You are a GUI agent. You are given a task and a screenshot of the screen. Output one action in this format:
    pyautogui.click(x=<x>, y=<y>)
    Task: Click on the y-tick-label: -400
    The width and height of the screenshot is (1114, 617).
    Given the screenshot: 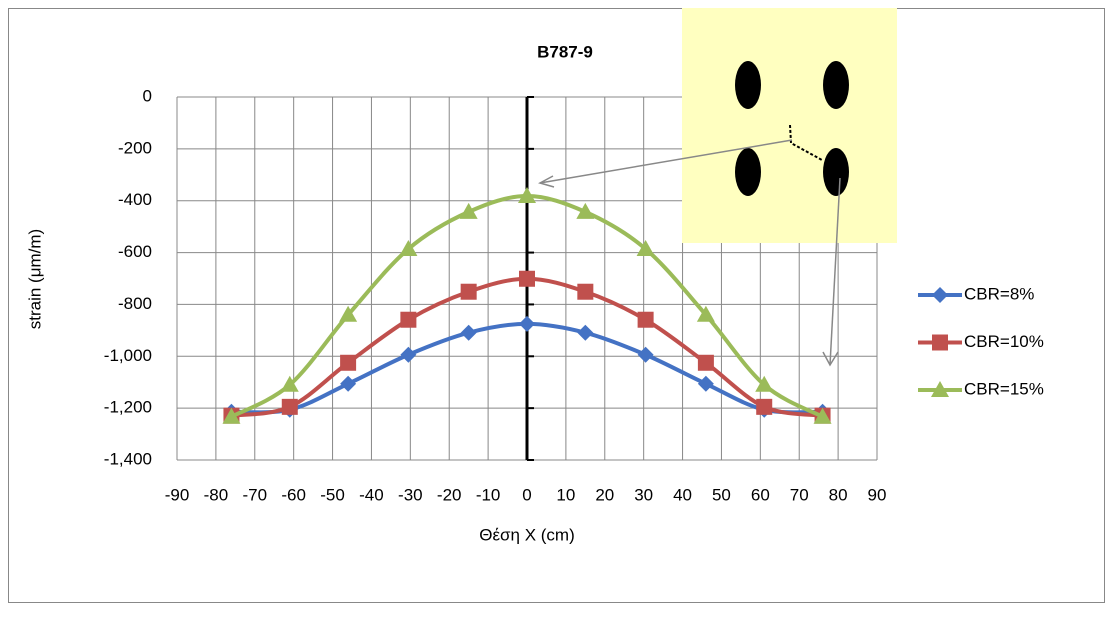 What is the action you would take?
    pyautogui.click(x=135, y=199)
    